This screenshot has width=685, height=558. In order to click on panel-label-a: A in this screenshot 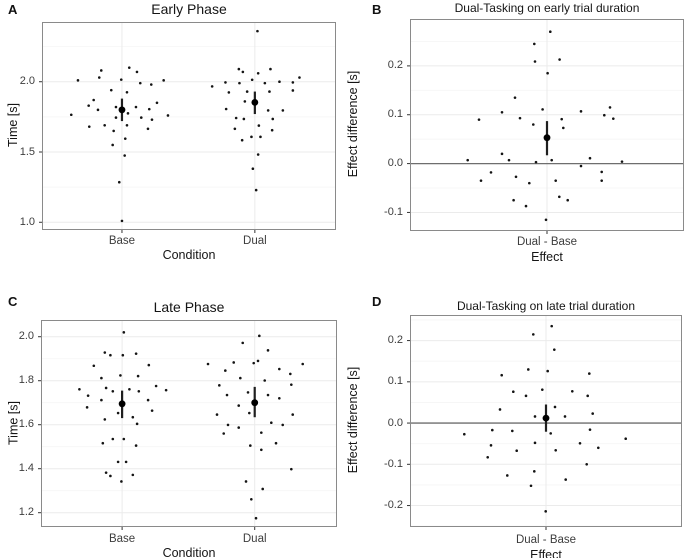, I will do `click(13, 9)`.